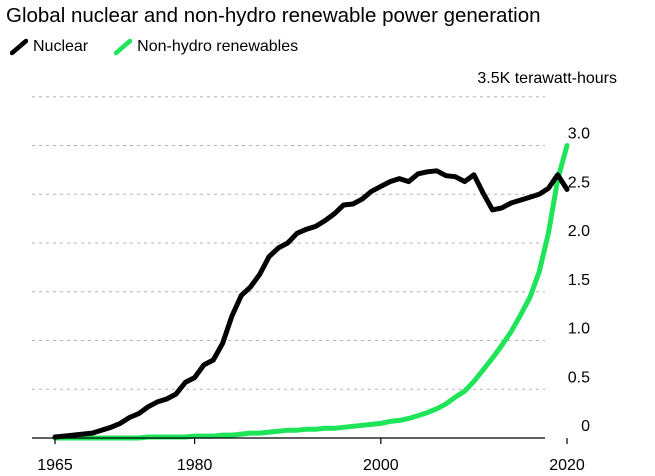 The height and width of the screenshot is (476, 655). Describe the element at coordinates (579, 329) in the screenshot. I see `y-tick-label: 1.0` at that location.